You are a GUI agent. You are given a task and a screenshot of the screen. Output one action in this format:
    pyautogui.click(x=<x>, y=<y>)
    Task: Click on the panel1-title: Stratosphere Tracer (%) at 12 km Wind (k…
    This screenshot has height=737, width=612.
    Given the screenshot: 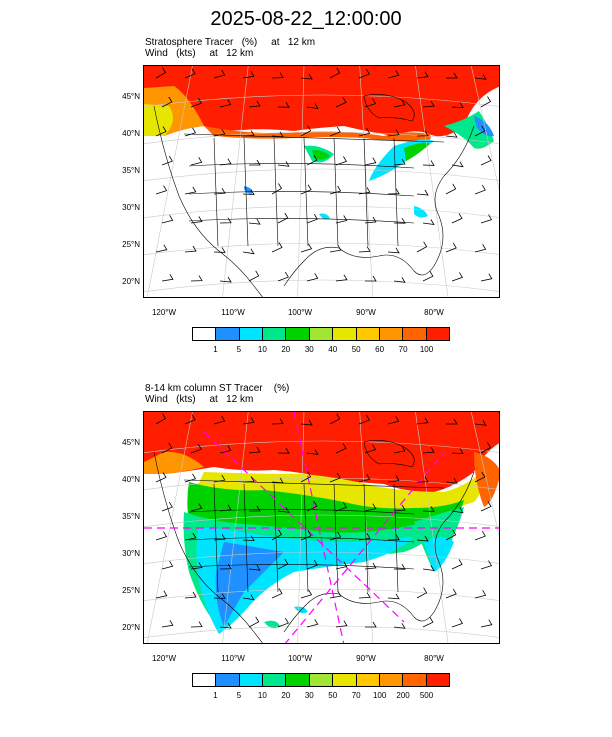 What is the action you would take?
    pyautogui.click(x=230, y=48)
    